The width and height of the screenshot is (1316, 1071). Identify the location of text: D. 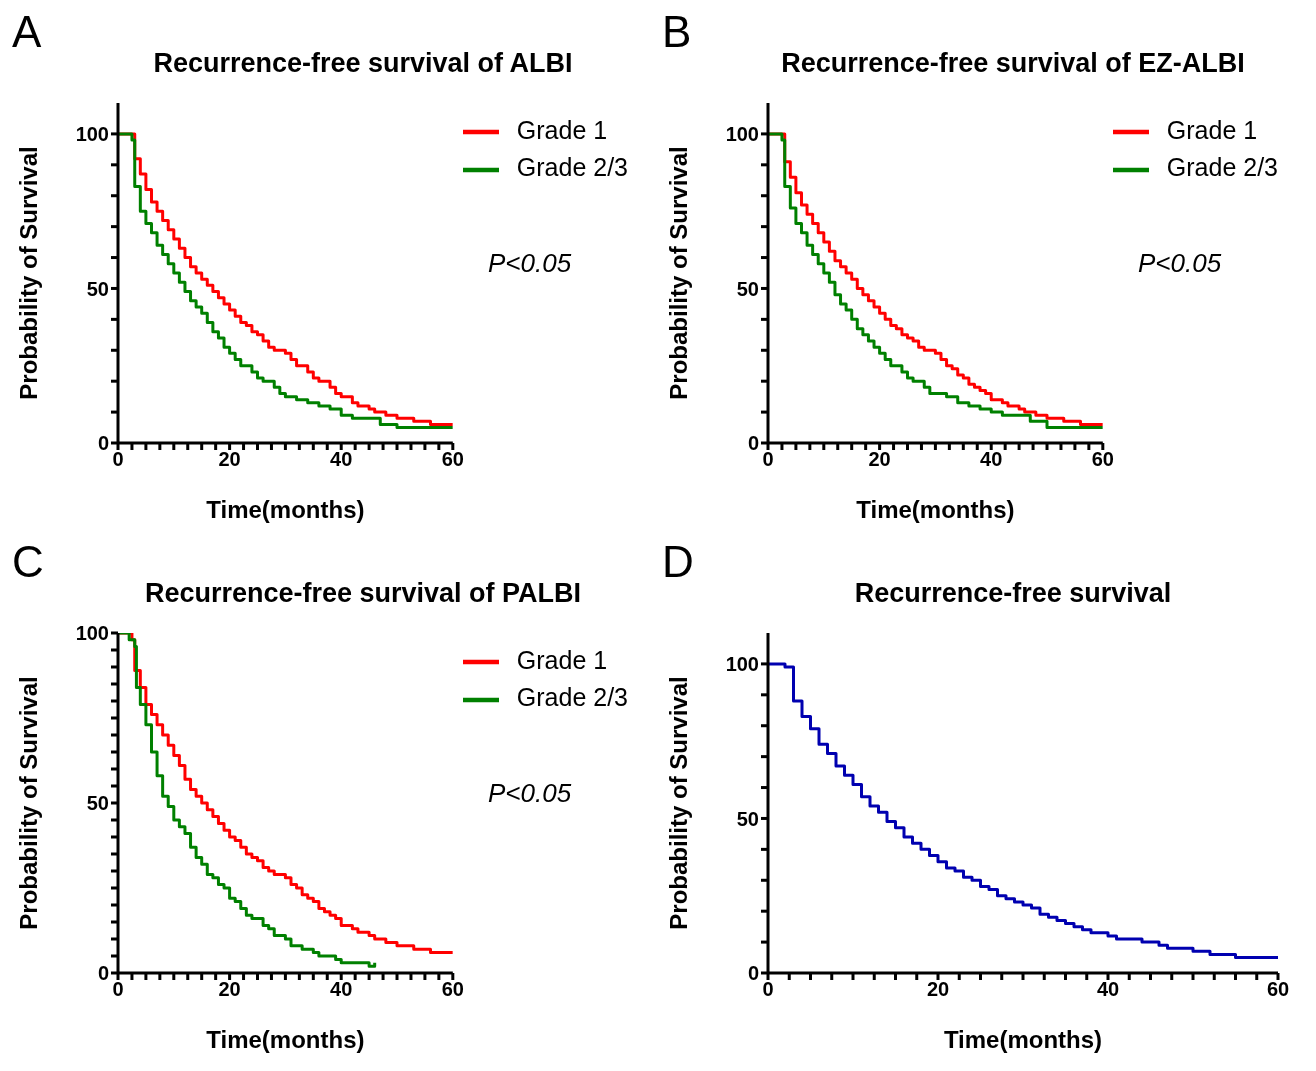
(678, 561).